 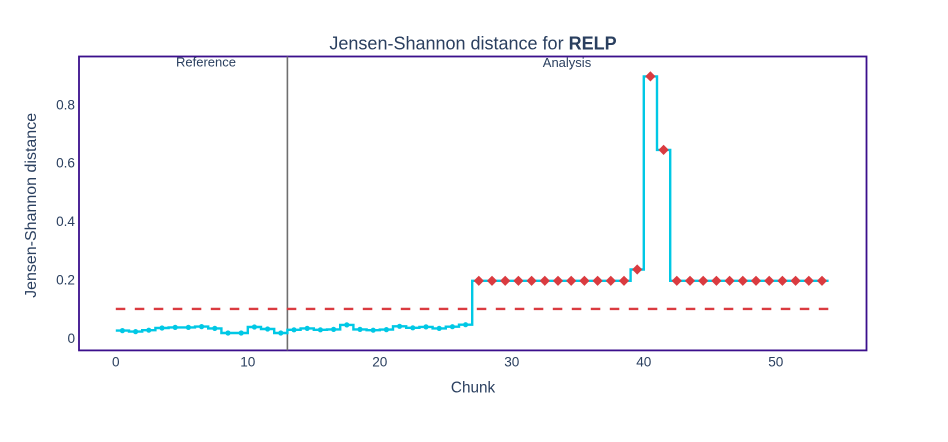 What do you see at coordinates (248, 361) in the screenshot?
I see `svg-text: 10` at bounding box center [248, 361].